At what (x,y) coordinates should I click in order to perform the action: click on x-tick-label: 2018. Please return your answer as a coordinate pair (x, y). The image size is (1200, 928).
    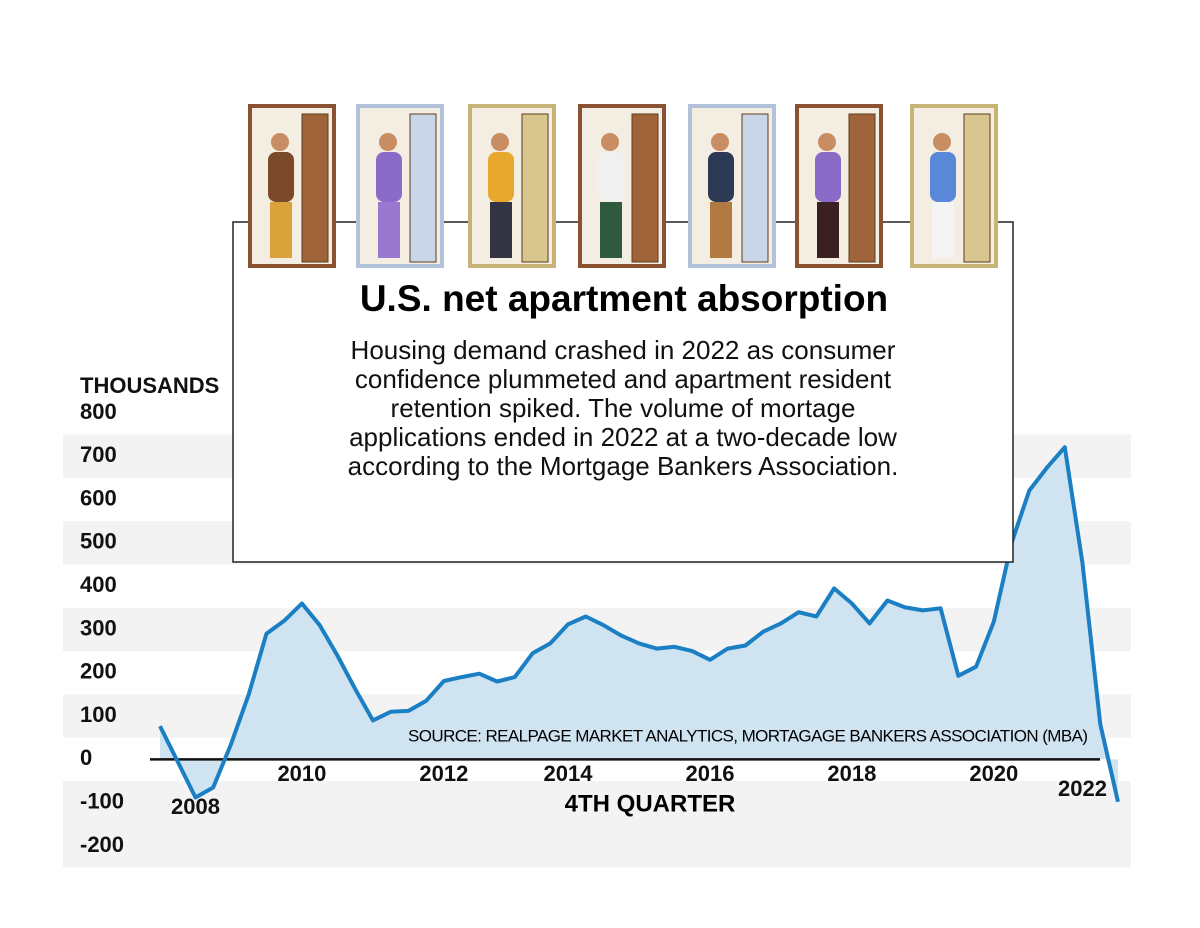
    Looking at the image, I should click on (851, 773).